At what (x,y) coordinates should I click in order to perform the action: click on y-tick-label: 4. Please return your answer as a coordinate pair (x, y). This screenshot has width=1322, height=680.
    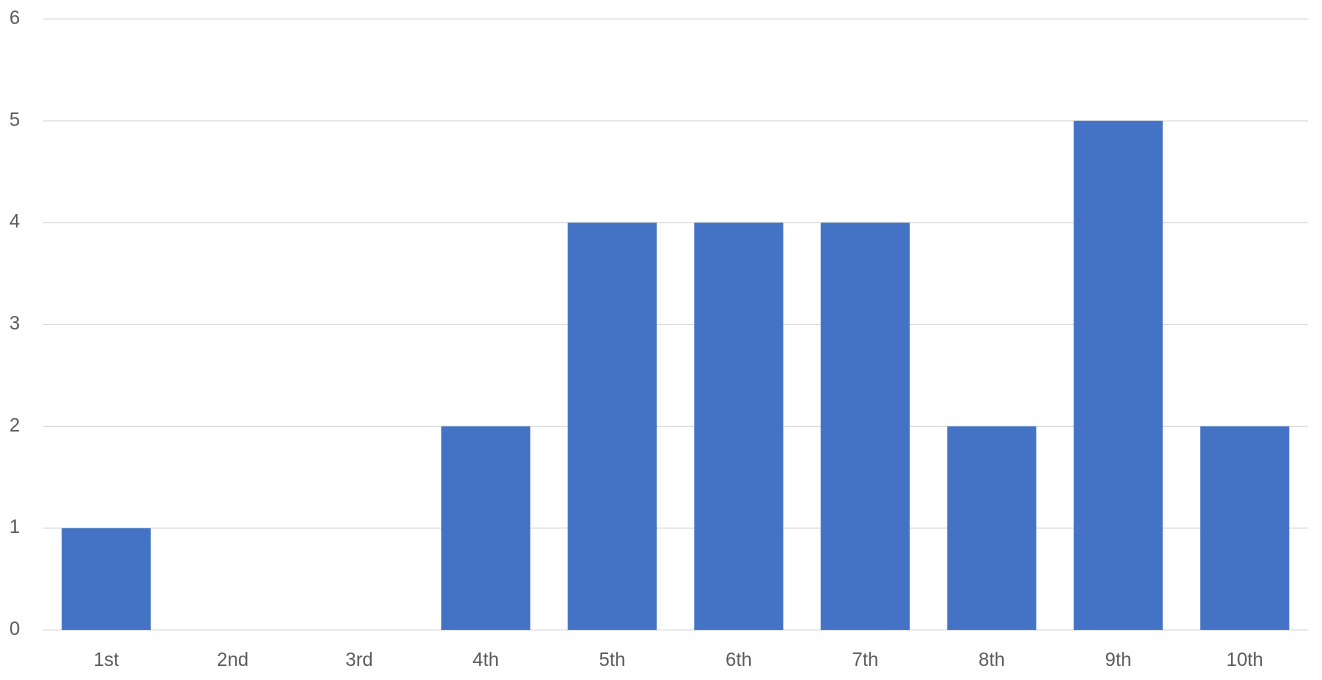
    Looking at the image, I should click on (14, 222).